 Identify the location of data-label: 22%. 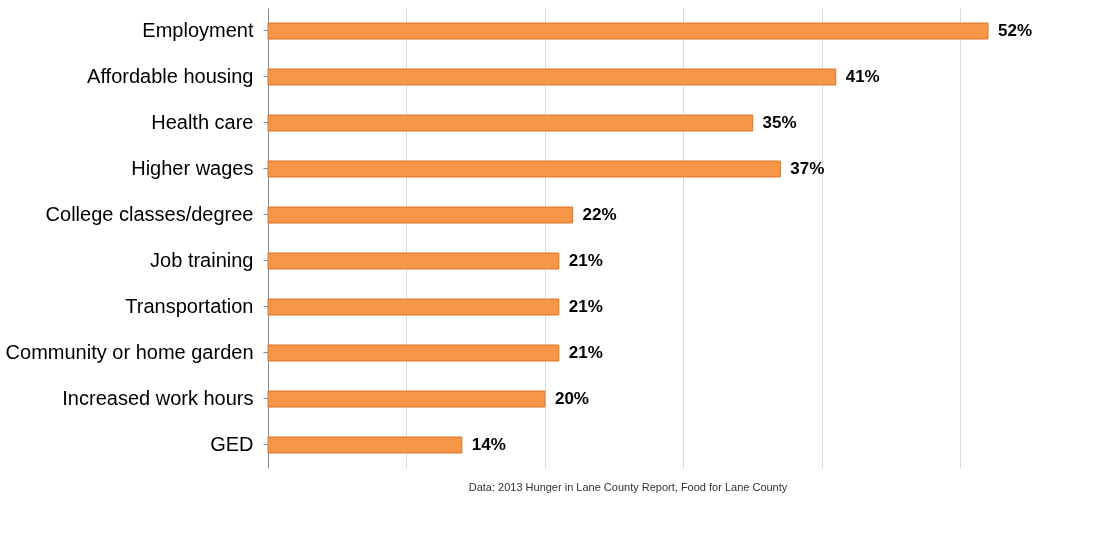
(599, 214).